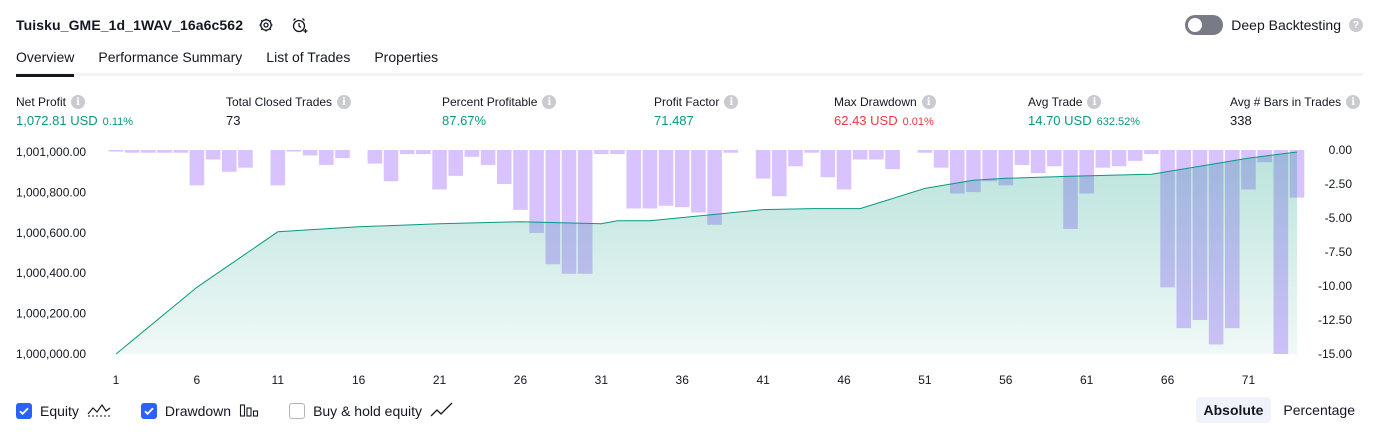 This screenshot has width=1379, height=435. What do you see at coordinates (24, 411) in the screenshot?
I see `equity-checkbox` at bounding box center [24, 411].